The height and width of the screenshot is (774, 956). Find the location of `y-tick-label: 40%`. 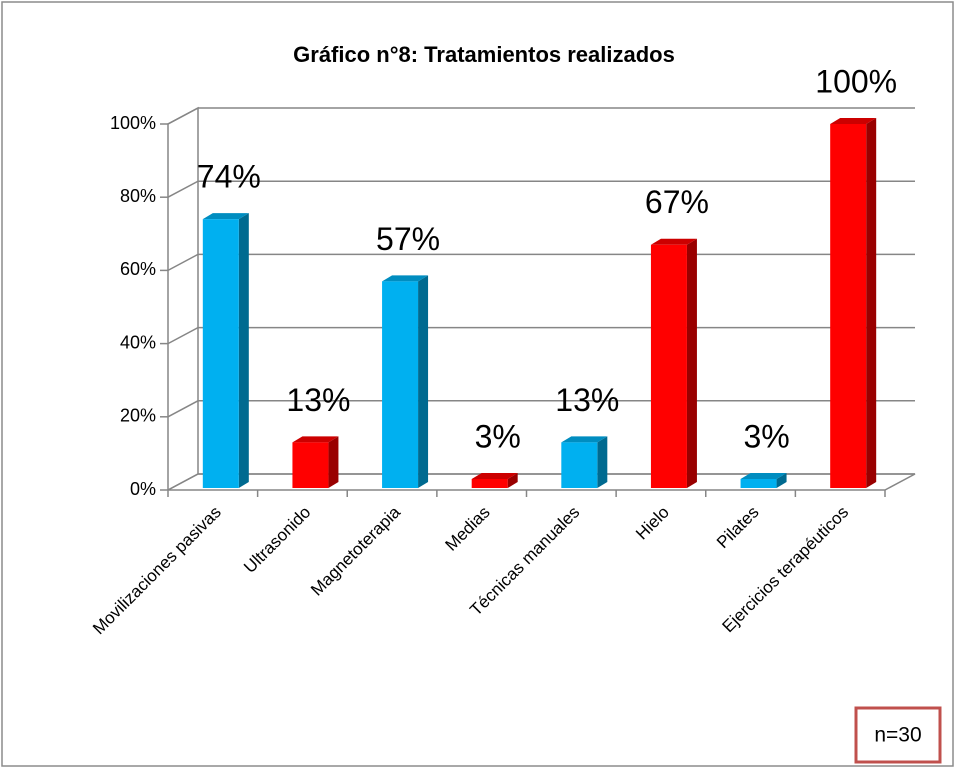

y-tick-label: 40% is located at coordinates (138, 342).